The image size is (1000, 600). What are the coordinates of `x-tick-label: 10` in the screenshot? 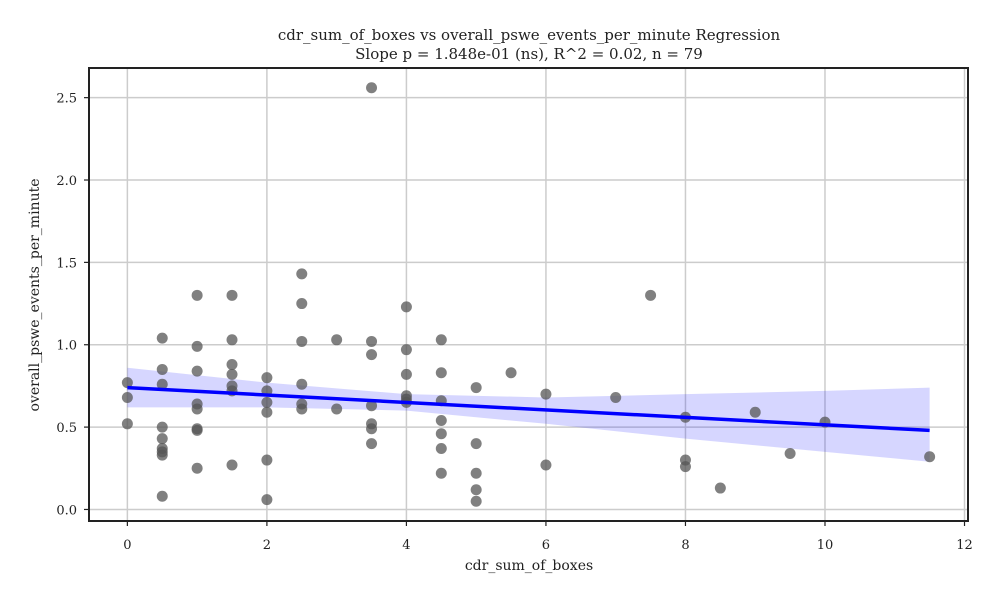 It's located at (825, 545).